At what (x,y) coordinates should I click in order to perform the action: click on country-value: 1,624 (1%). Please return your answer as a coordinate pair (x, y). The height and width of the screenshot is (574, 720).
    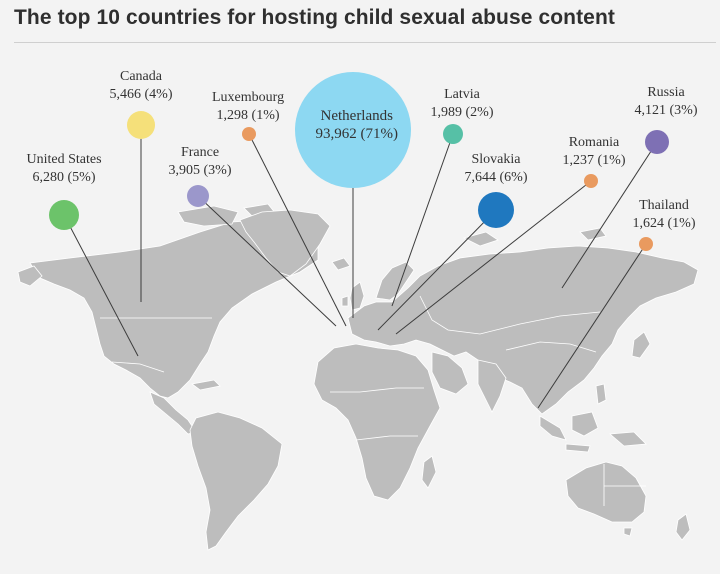
    Looking at the image, I should click on (664, 223).